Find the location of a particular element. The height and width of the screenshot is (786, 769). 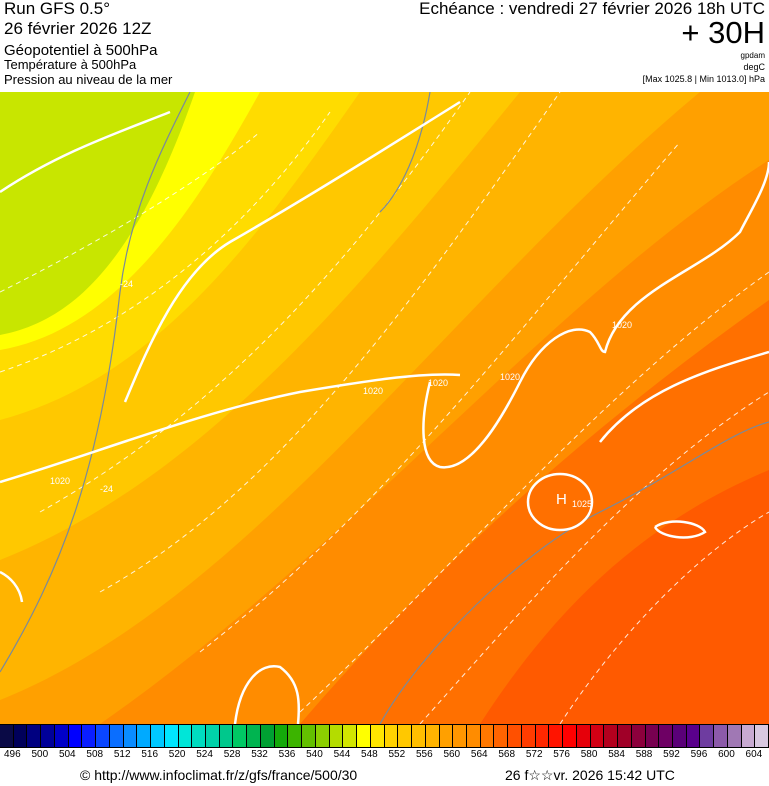

color-scale-label: 588 is located at coordinates (644, 754).